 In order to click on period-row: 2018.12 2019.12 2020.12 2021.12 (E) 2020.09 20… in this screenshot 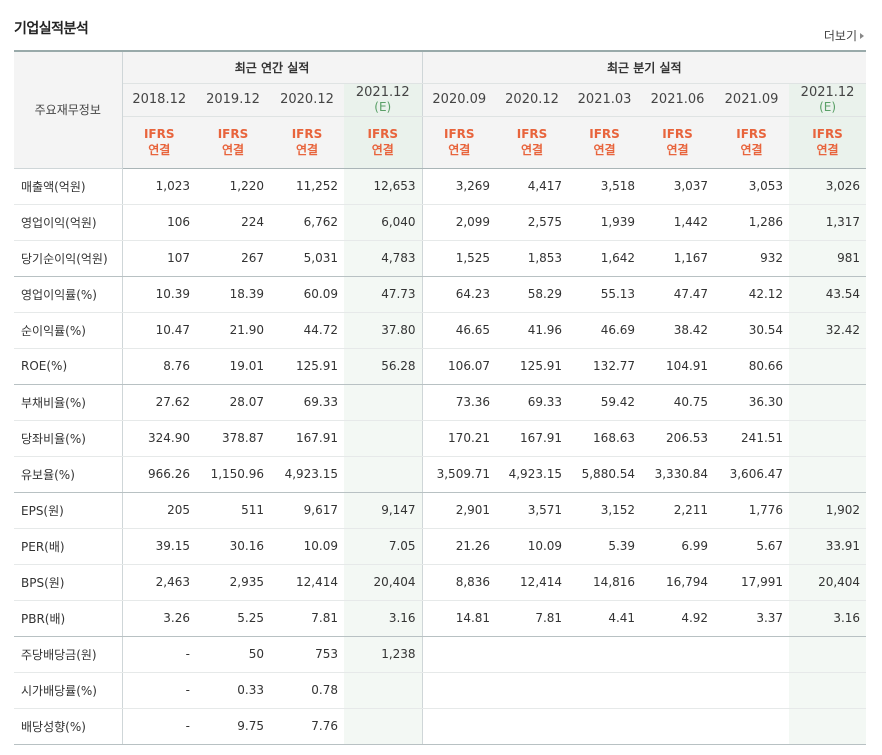, I will do `click(440, 100)`.